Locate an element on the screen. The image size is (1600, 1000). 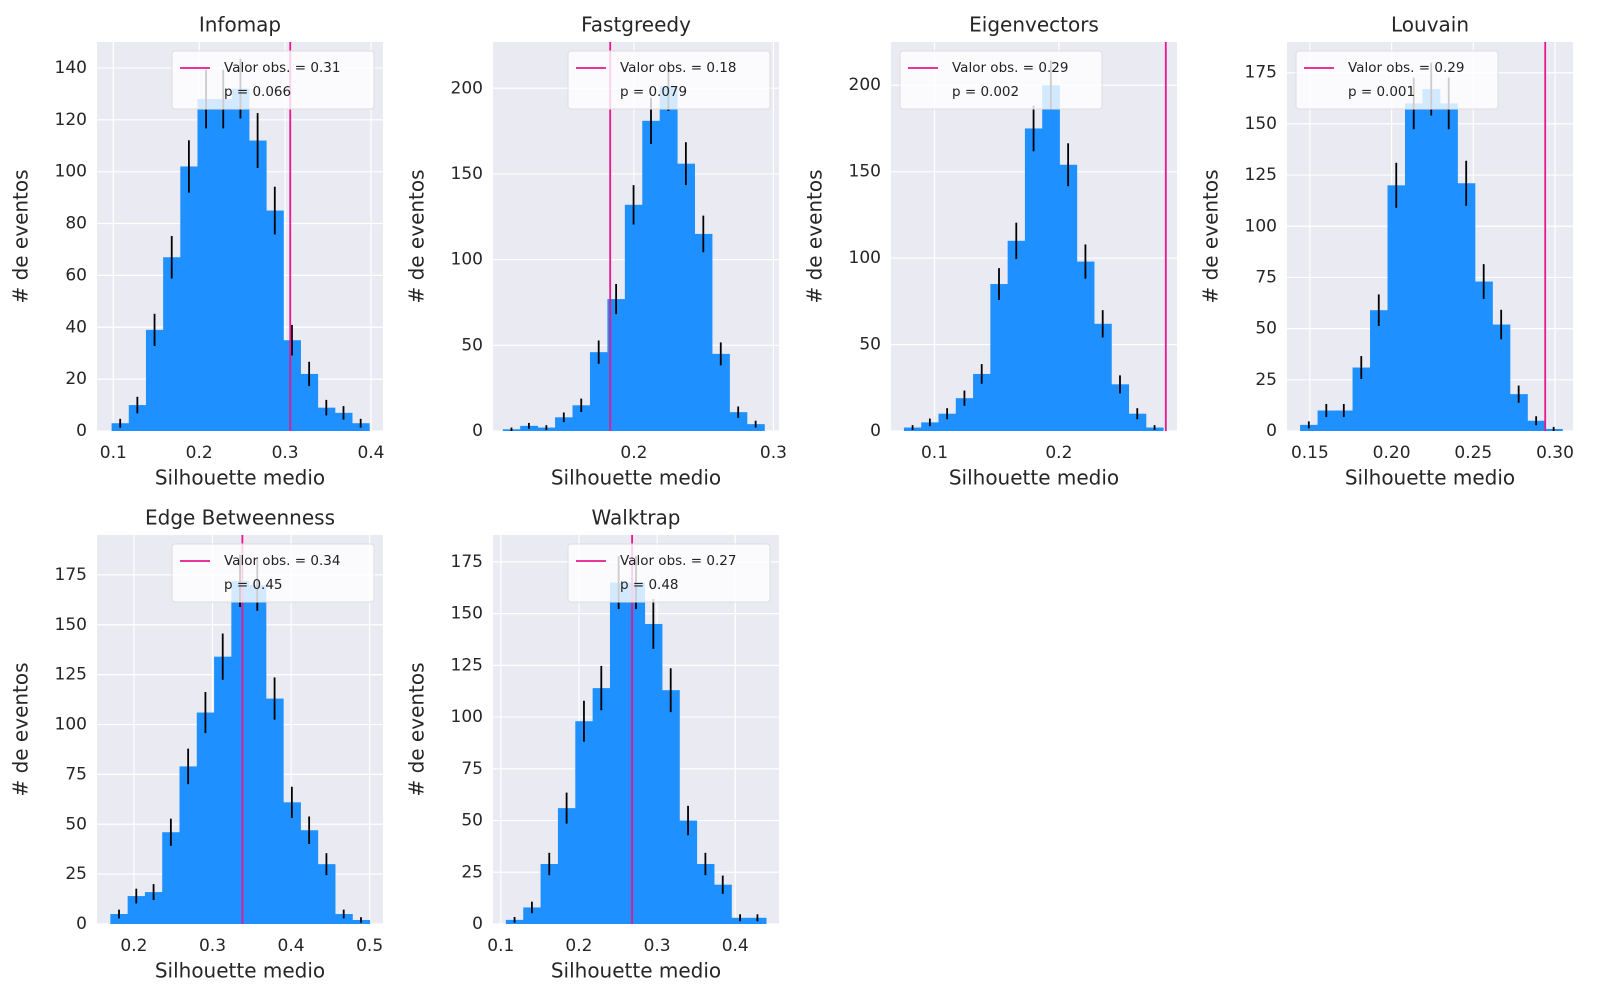
y-tick-label: 140 is located at coordinates (71, 68).